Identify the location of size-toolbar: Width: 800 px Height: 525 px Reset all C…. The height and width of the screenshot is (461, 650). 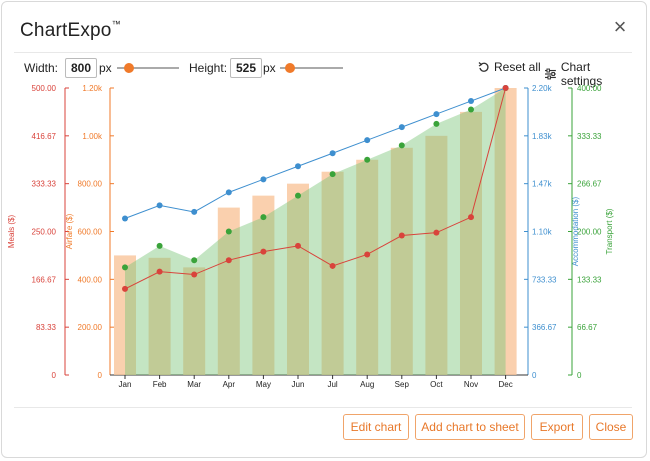
(324, 73).